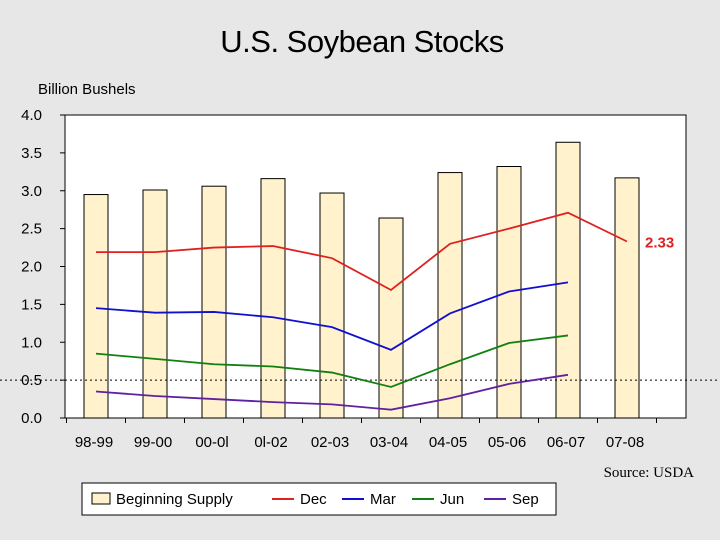  What do you see at coordinates (330, 442) in the screenshot?
I see `x-tick-label: 02-03` at bounding box center [330, 442].